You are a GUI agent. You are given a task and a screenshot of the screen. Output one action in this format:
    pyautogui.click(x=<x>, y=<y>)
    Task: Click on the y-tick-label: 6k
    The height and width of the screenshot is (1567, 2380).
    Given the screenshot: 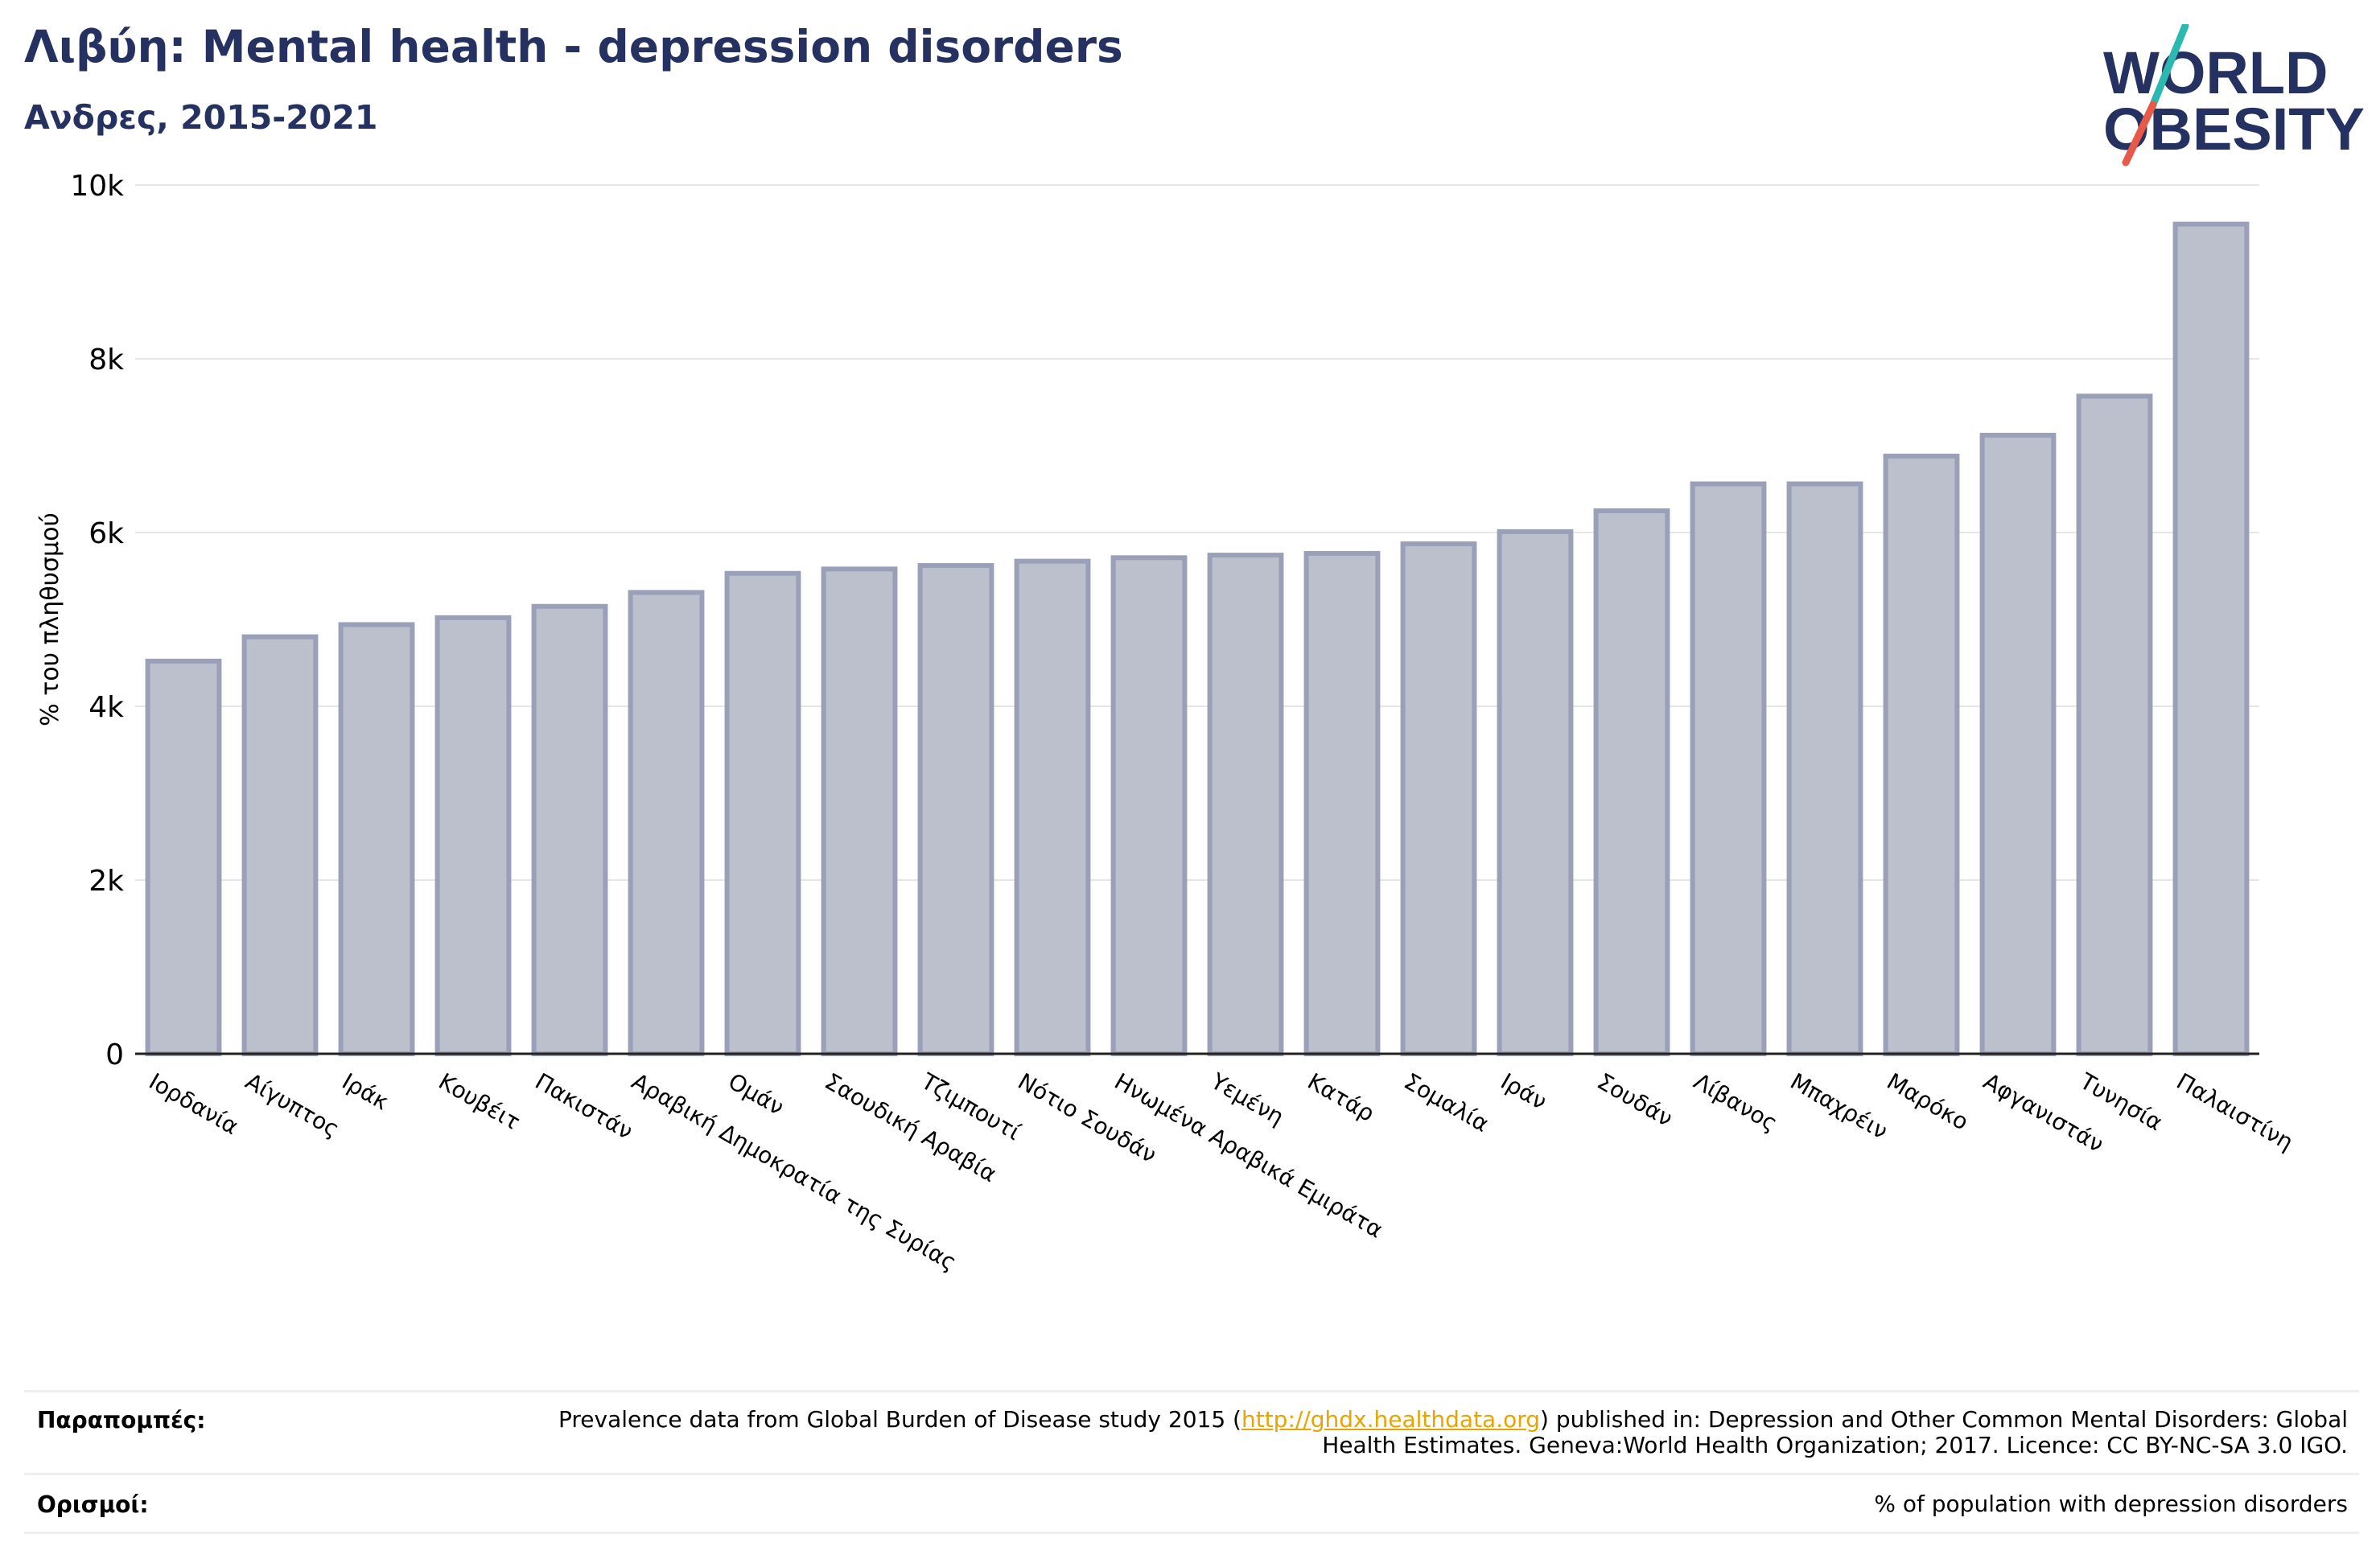 What is the action you would take?
    pyautogui.click(x=107, y=533)
    